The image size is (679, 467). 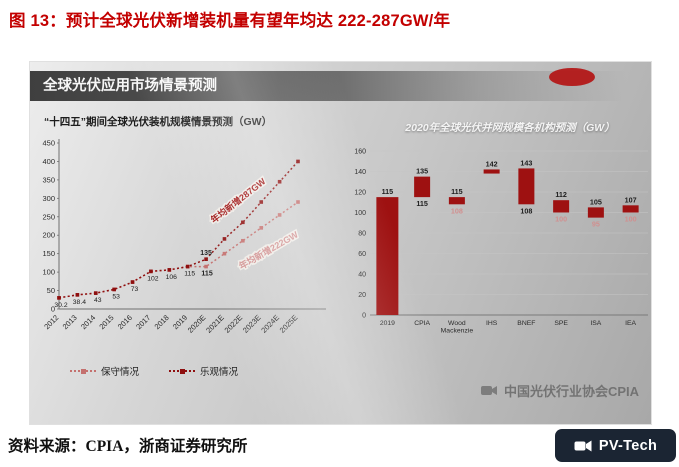 What do you see at coordinates (70, 322) in the screenshot?
I see `svg-text: 2013` at bounding box center [70, 322].